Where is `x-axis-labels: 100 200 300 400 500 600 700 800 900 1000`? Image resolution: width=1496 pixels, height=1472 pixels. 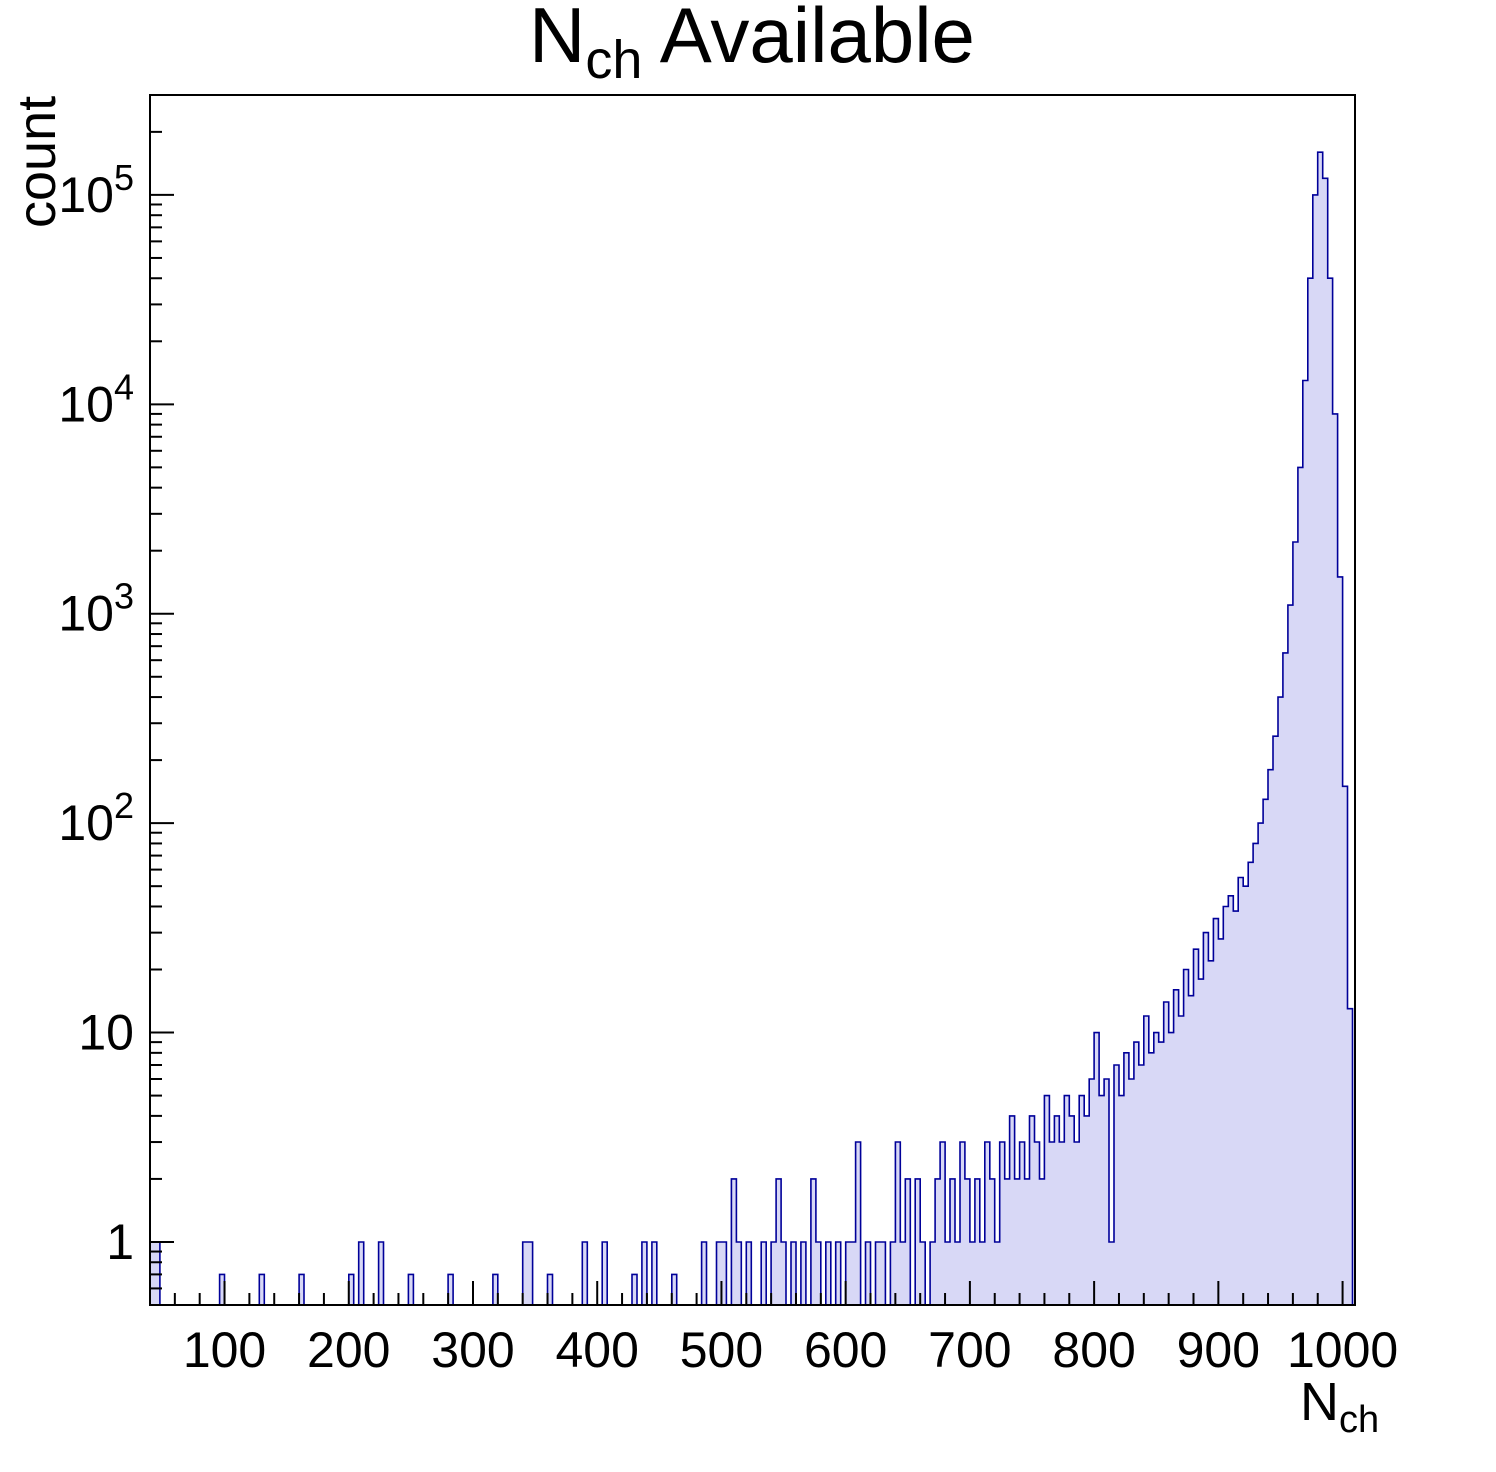
x-axis-labels: 100 200 300 400 500 600 700 800 900 1000 is located at coordinates (790, 1350).